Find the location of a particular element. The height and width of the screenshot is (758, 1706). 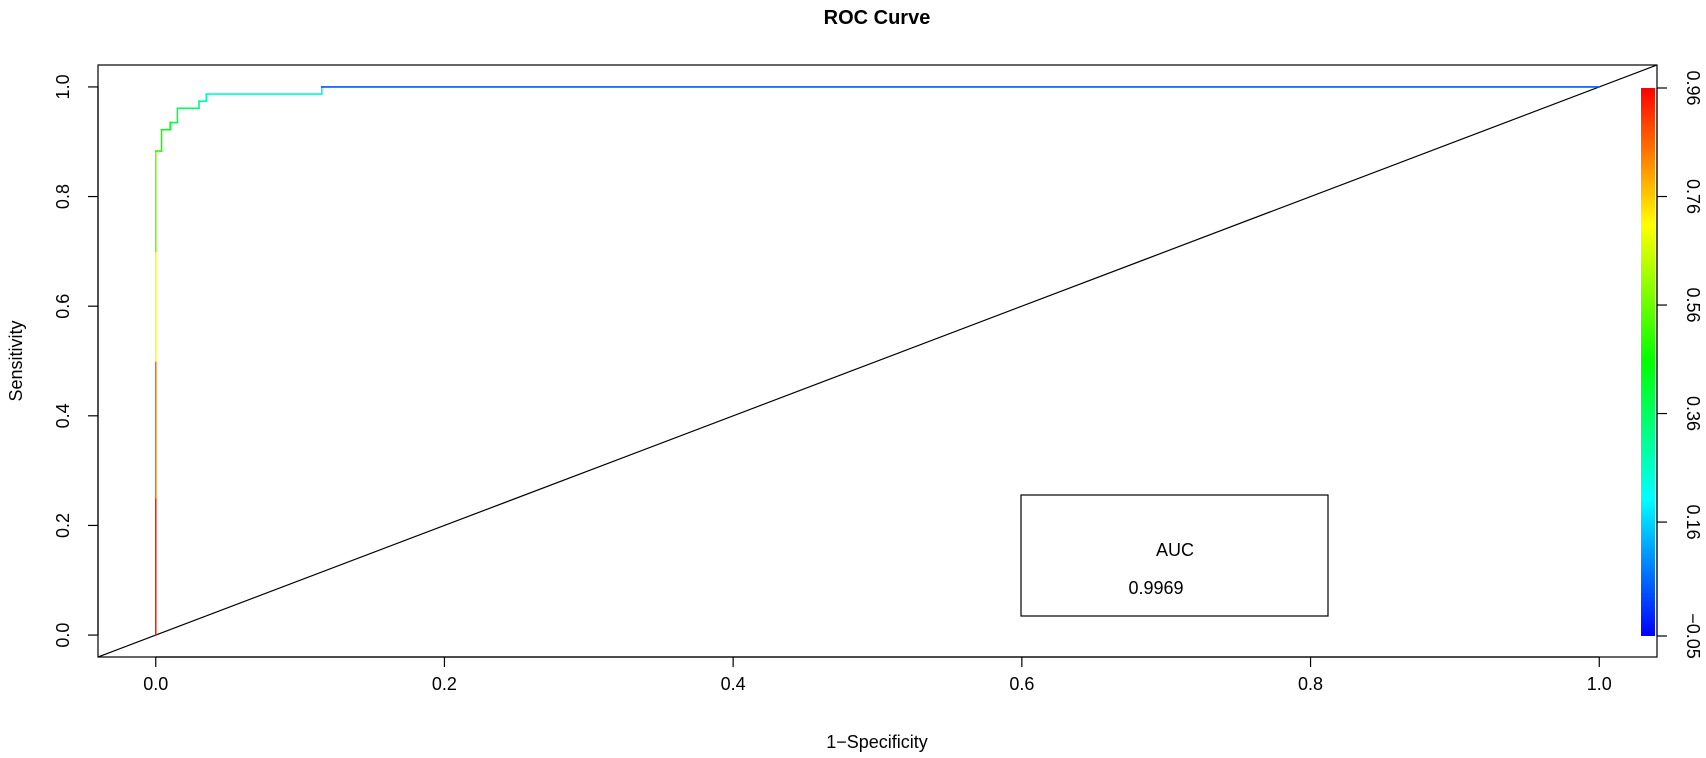

colorbar-tick-label: 0.96 is located at coordinates (1693, 87).